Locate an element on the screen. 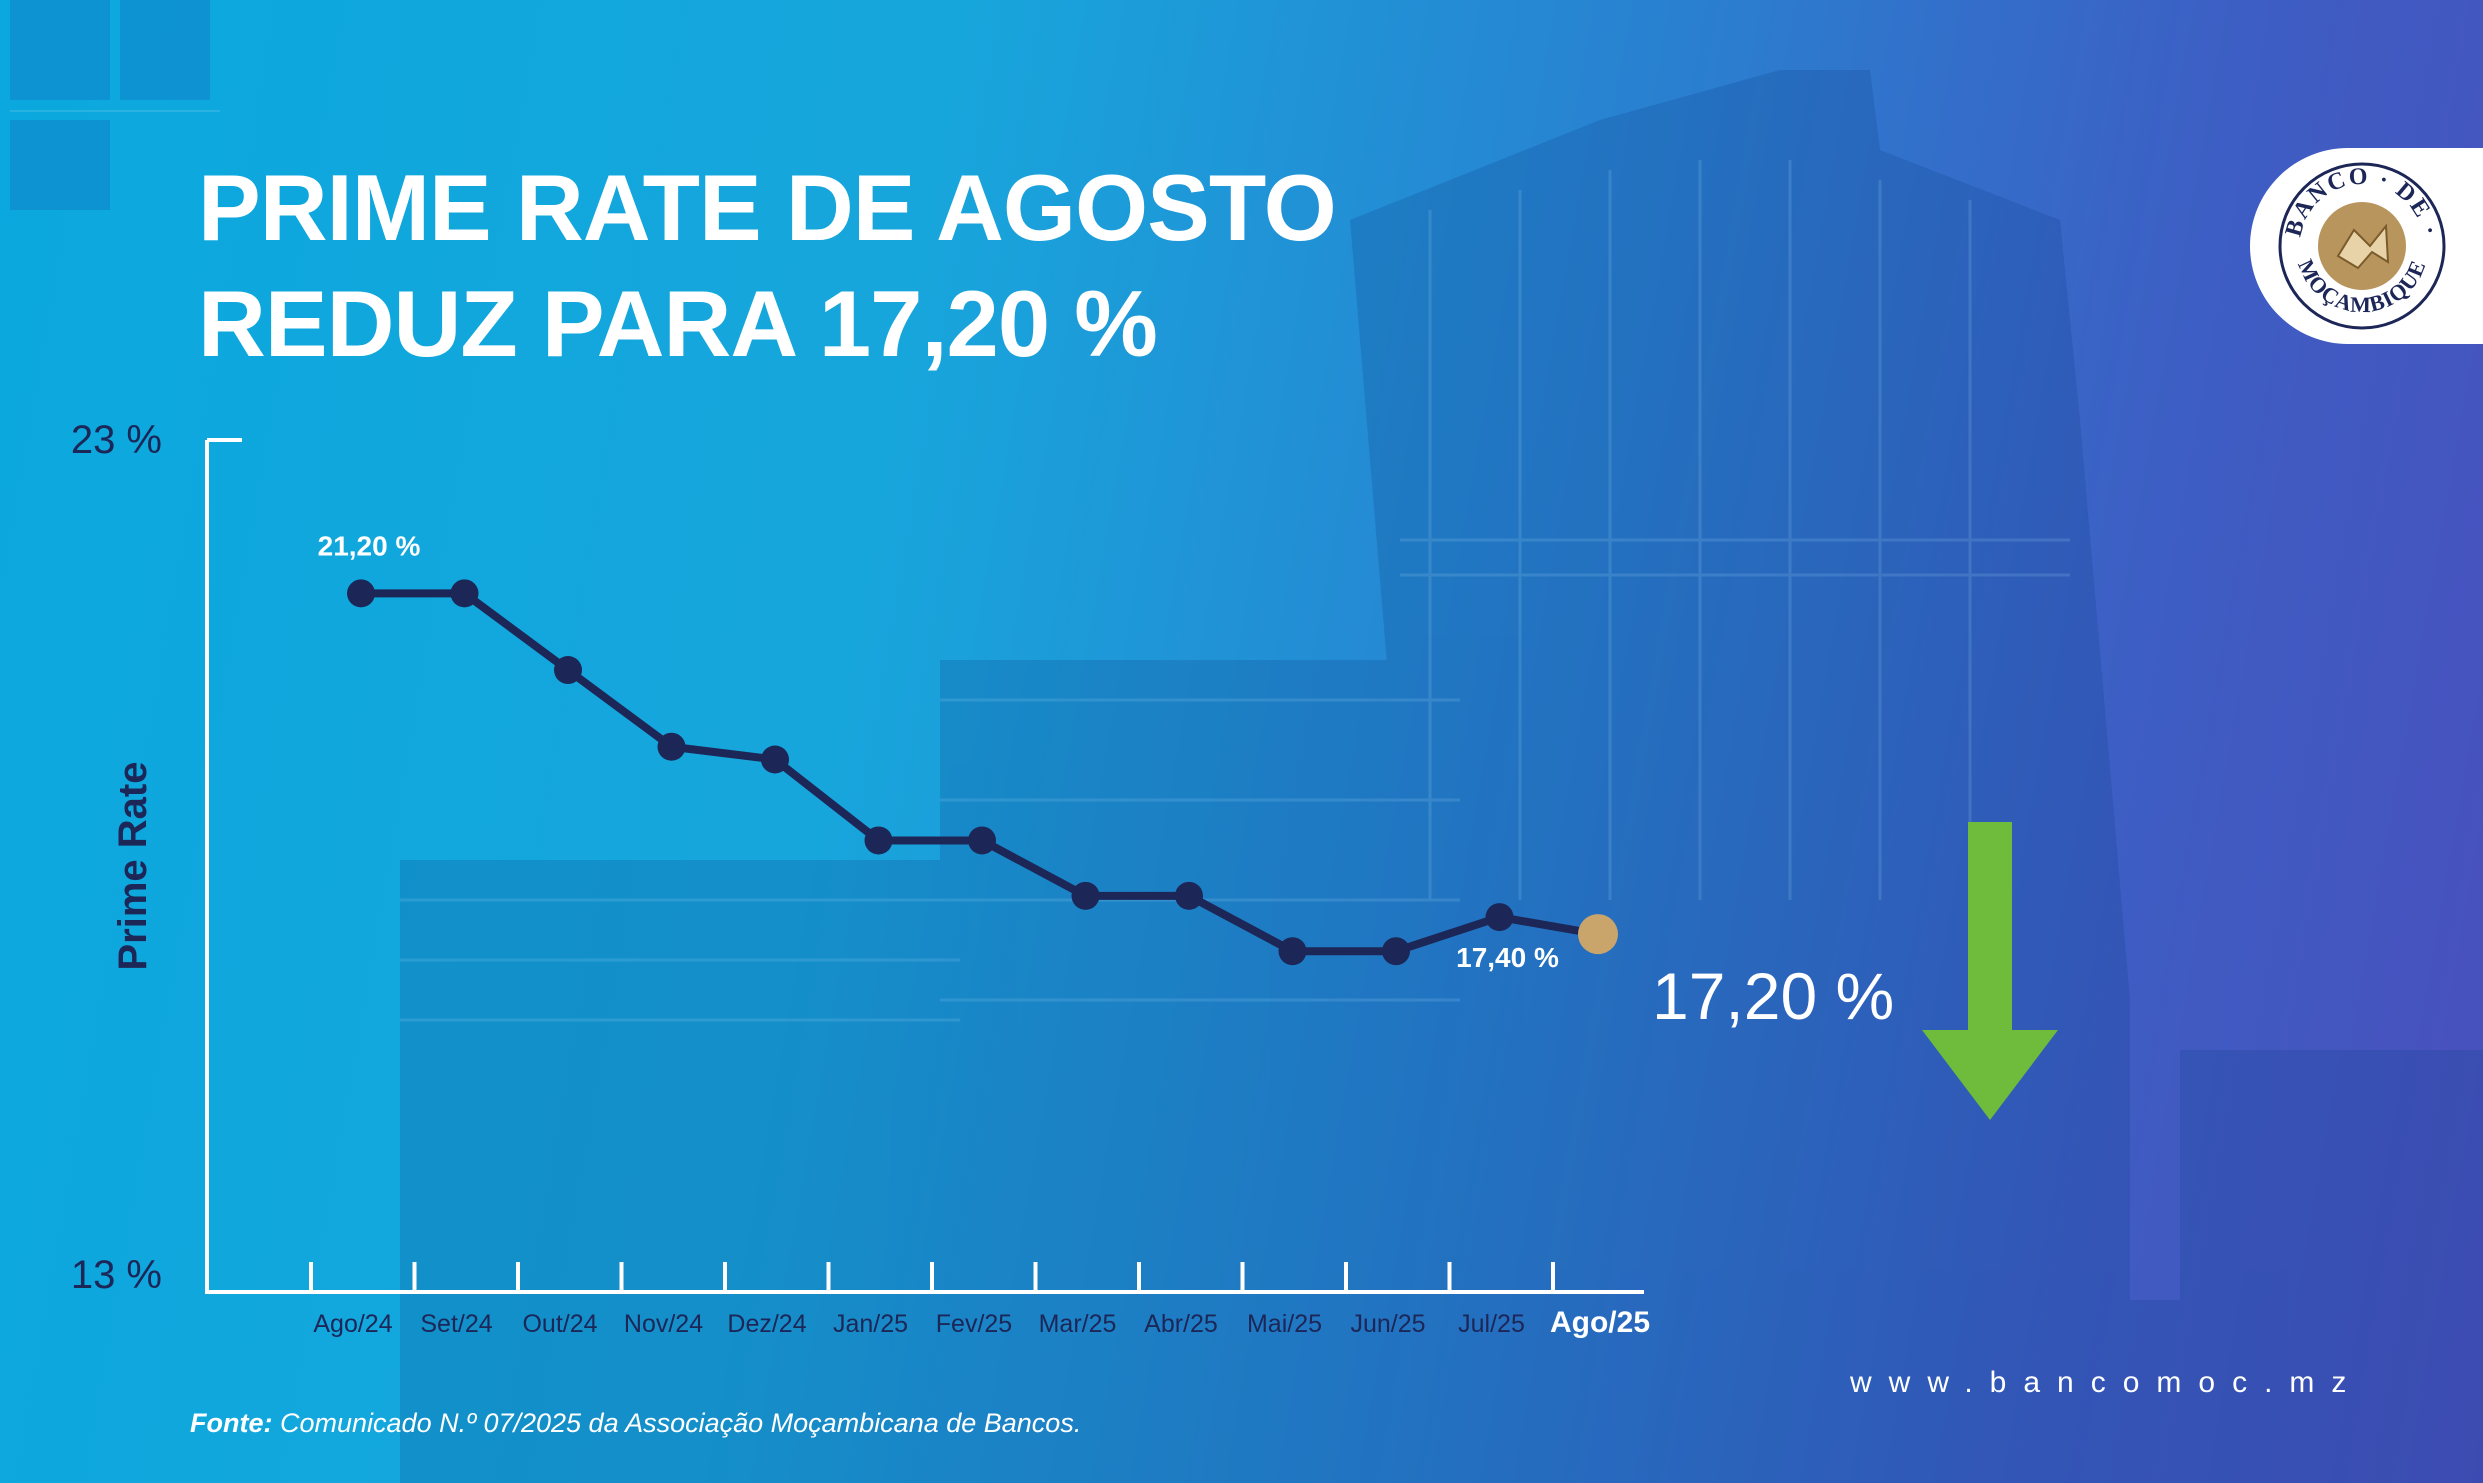  x-tick-label: Ago/25 is located at coordinates (1600, 1322).